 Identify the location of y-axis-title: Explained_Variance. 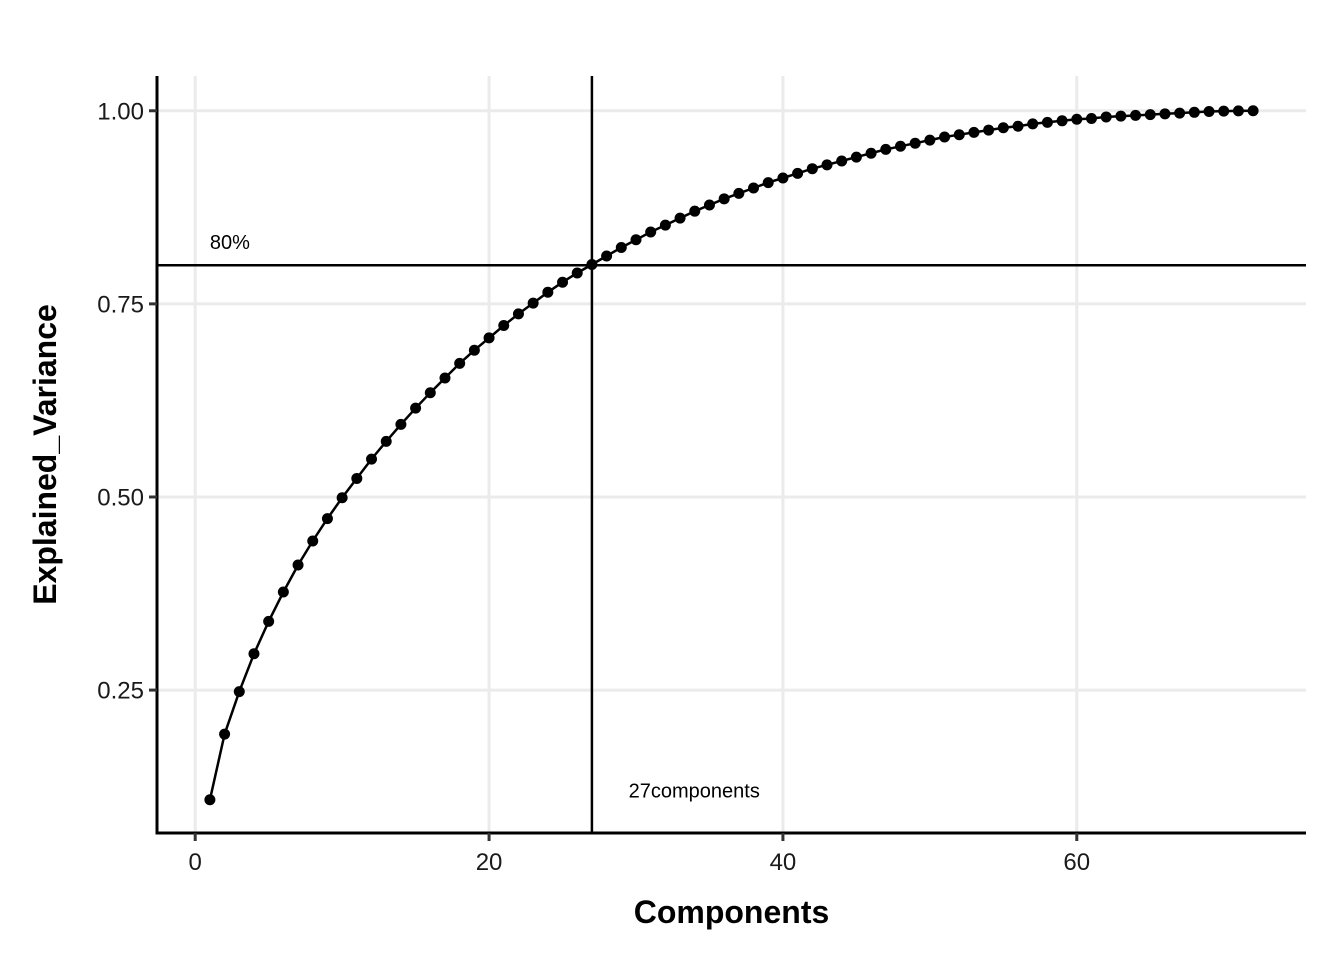
(45, 454).